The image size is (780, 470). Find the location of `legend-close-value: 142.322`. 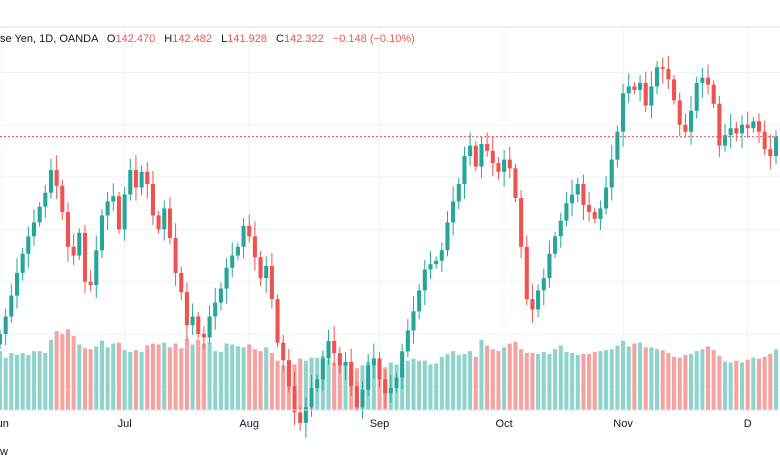

legend-close-value: 142.322 is located at coordinates (303, 39).